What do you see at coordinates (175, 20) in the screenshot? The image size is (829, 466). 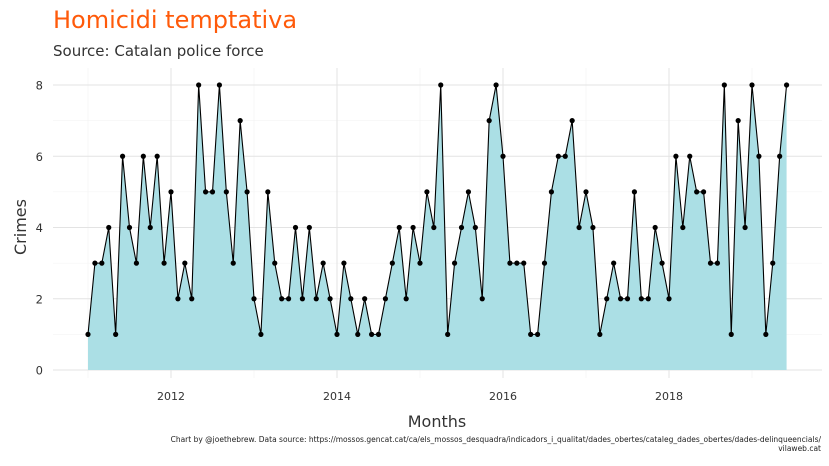 I see `chart-title: Homicidi temptativa` at bounding box center [175, 20].